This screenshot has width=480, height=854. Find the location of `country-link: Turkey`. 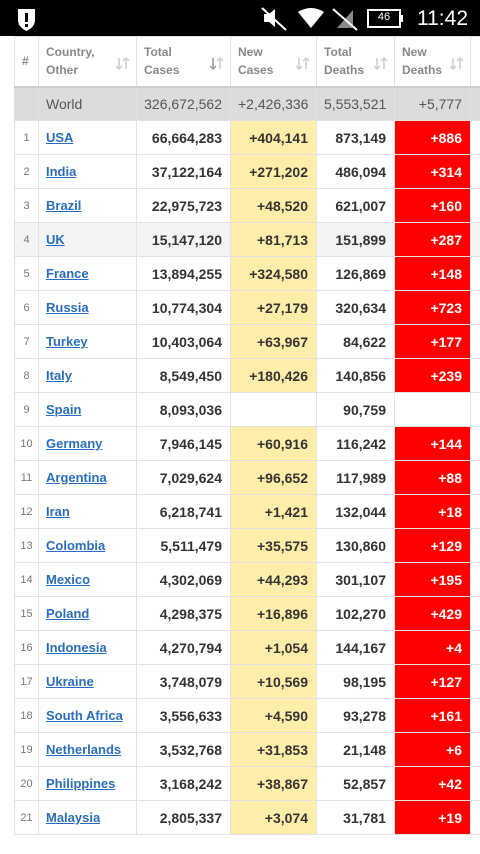

country-link: Turkey is located at coordinates (67, 341).